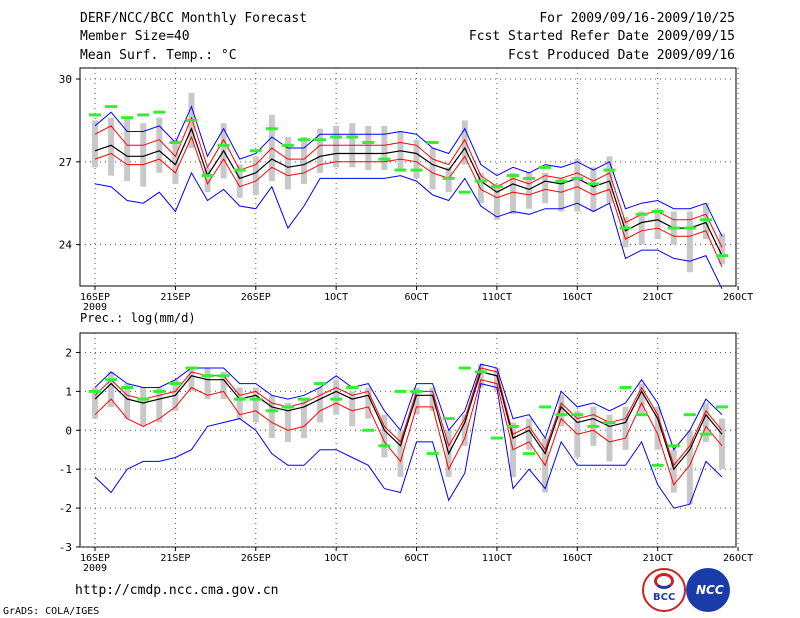 This screenshot has height=618, width=800. Describe the element at coordinates (664, 581) in the screenshot. I see `bcc-swirl-icon` at that location.